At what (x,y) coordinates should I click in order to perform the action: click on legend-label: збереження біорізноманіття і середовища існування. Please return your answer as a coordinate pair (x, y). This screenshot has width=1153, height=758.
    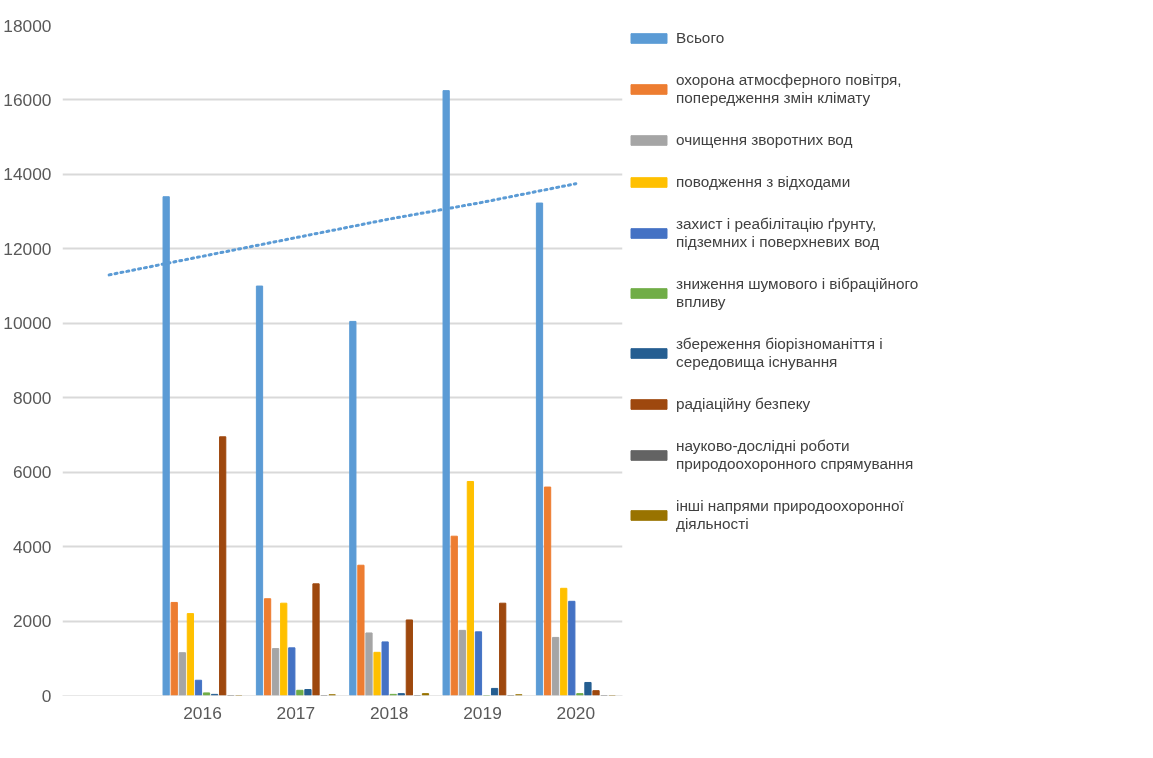
    Looking at the image, I should click on (779, 353).